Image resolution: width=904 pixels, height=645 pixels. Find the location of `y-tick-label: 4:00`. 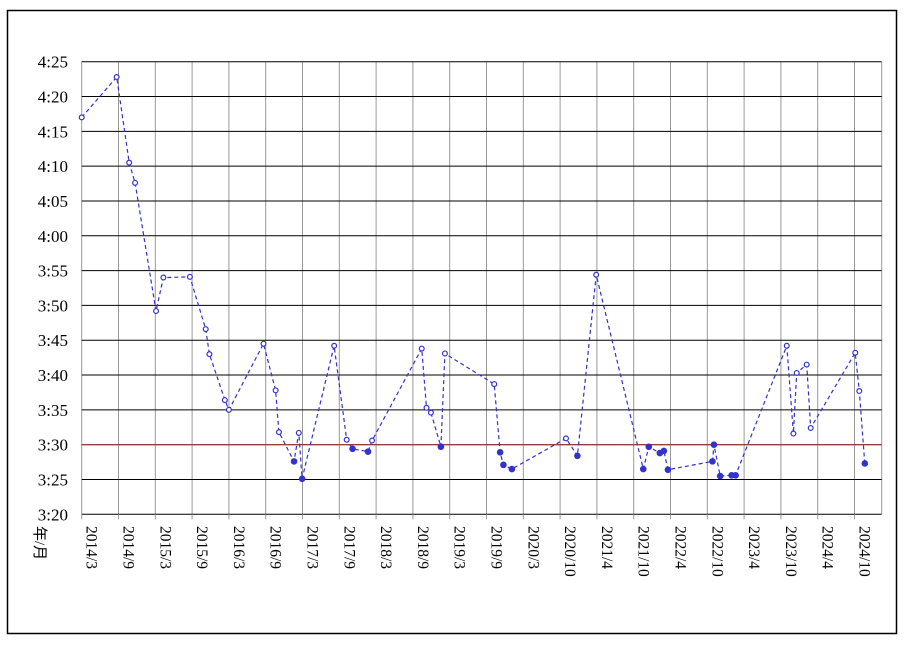

y-tick-label: 4:00 is located at coordinates (53, 236).